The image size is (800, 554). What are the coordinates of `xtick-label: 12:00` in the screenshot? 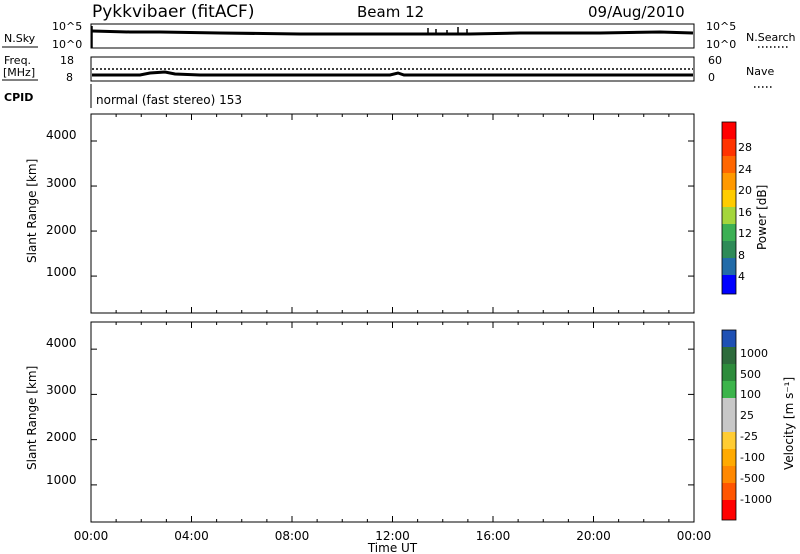 It's located at (392, 536).